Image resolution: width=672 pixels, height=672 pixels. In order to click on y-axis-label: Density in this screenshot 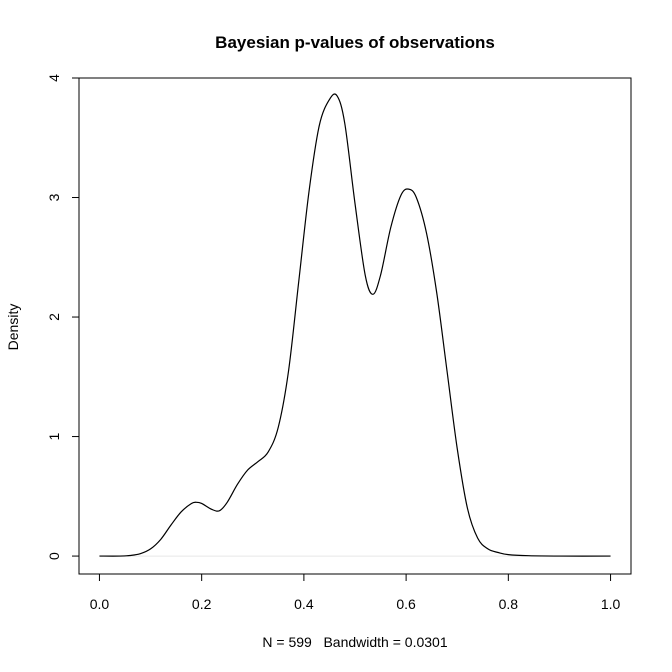, I will do `click(13, 327)`.